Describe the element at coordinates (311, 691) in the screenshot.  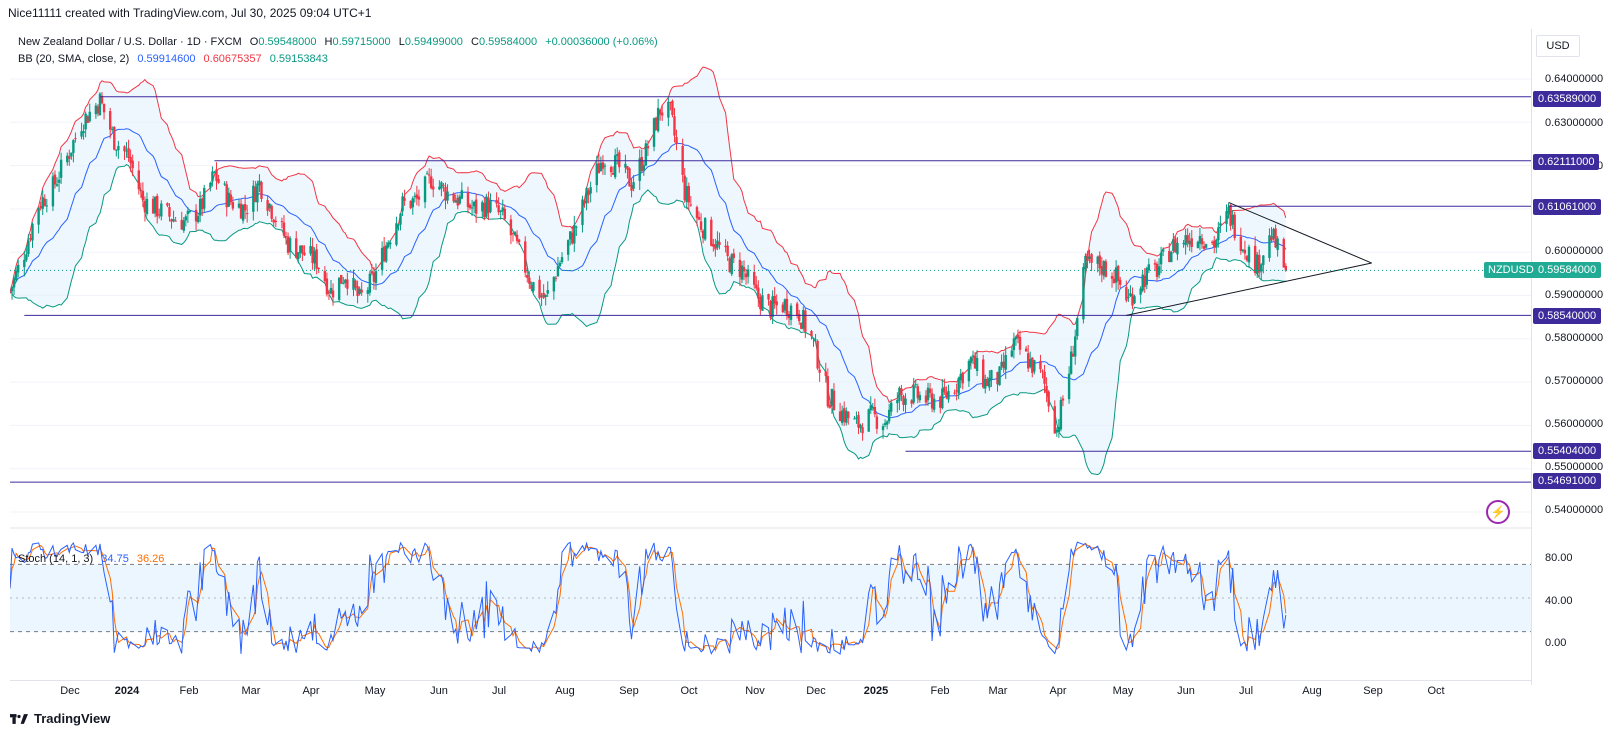
I see `time-label: Apr` at that location.